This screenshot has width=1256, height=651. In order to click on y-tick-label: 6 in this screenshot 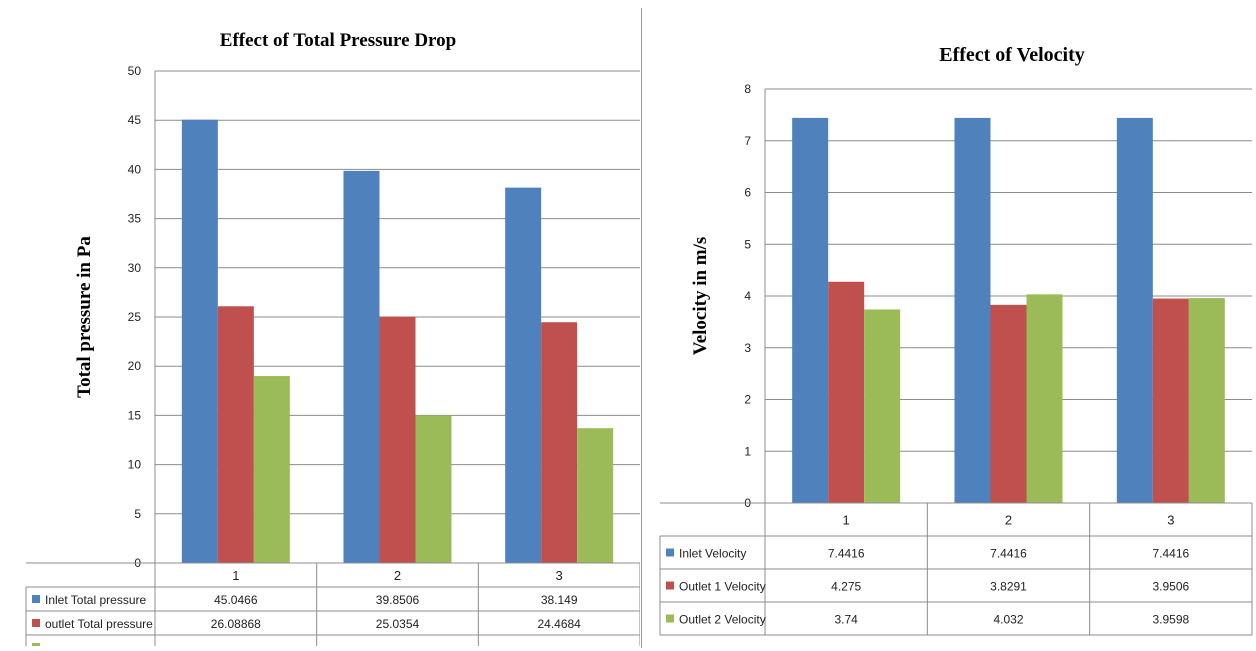, I will do `click(747, 193)`.